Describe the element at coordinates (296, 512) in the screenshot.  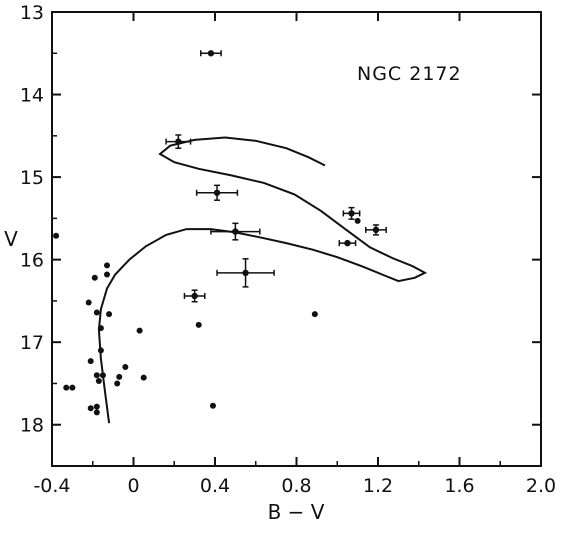
I see `x-axis-title: B − V` at that location.